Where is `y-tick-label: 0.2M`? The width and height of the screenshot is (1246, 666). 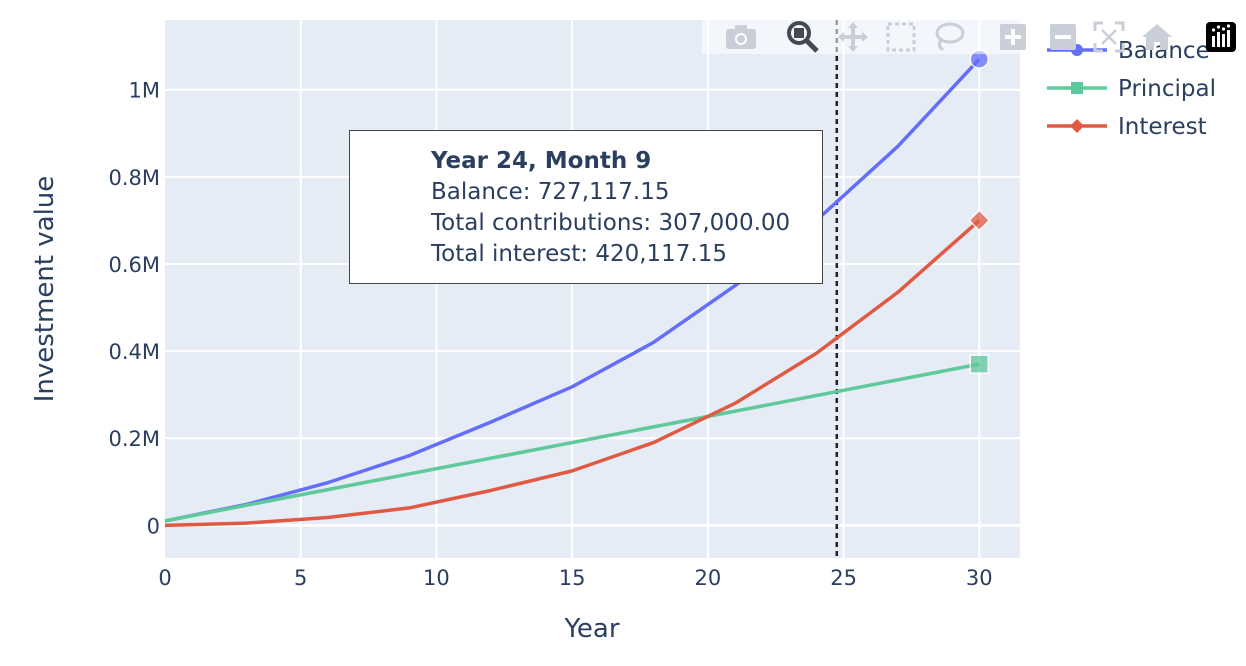 y-tick-label: 0.2M is located at coordinates (134, 439).